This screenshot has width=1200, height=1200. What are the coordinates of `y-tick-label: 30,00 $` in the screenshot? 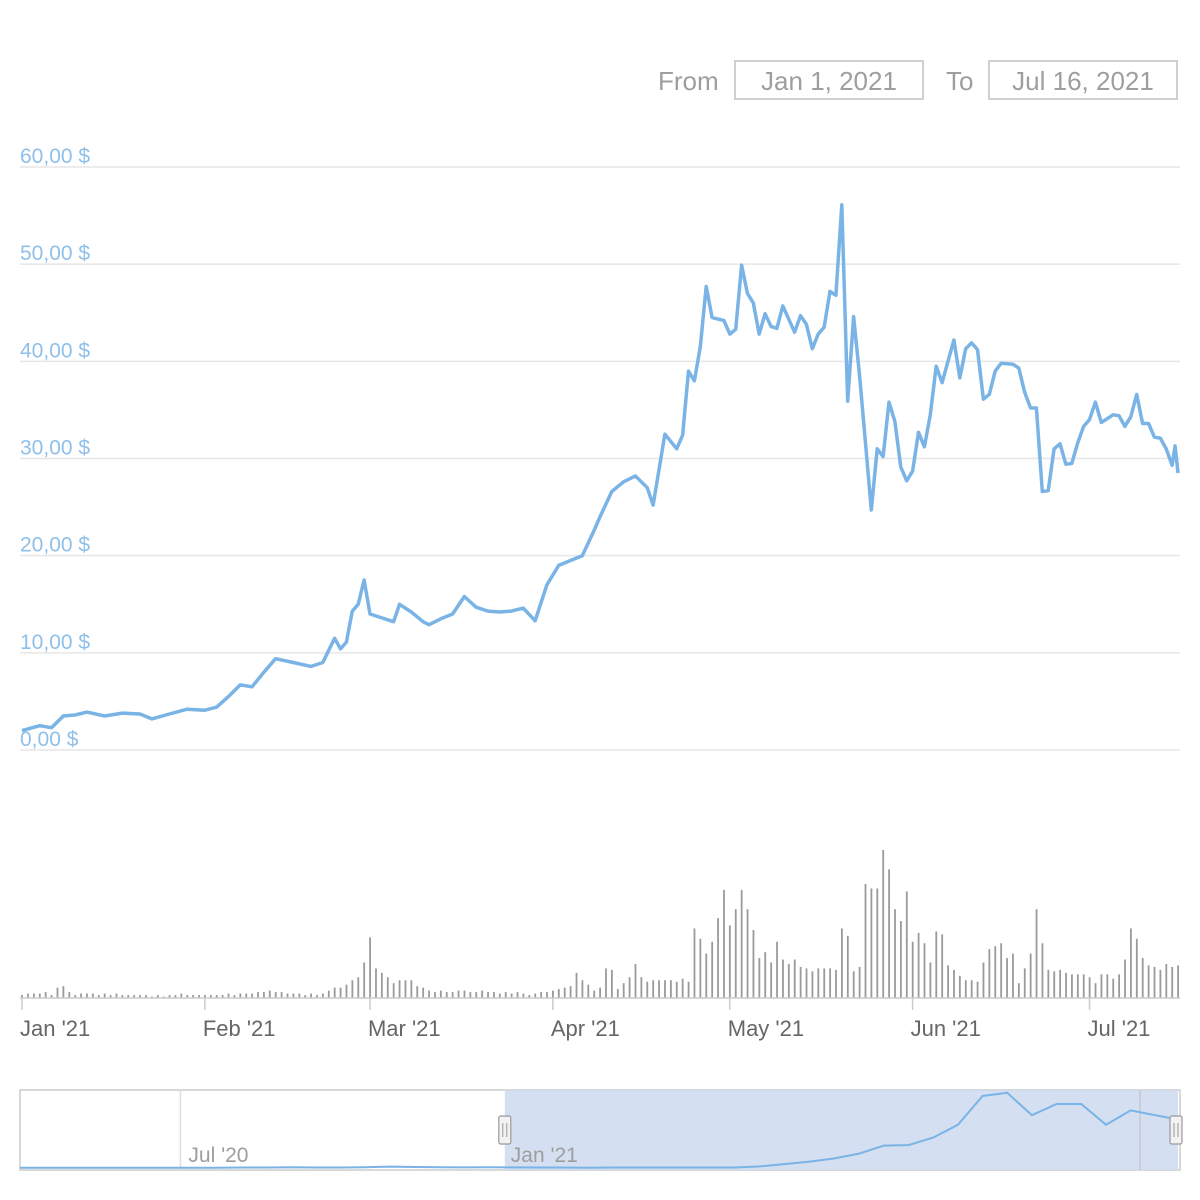 It's located at (55, 448).